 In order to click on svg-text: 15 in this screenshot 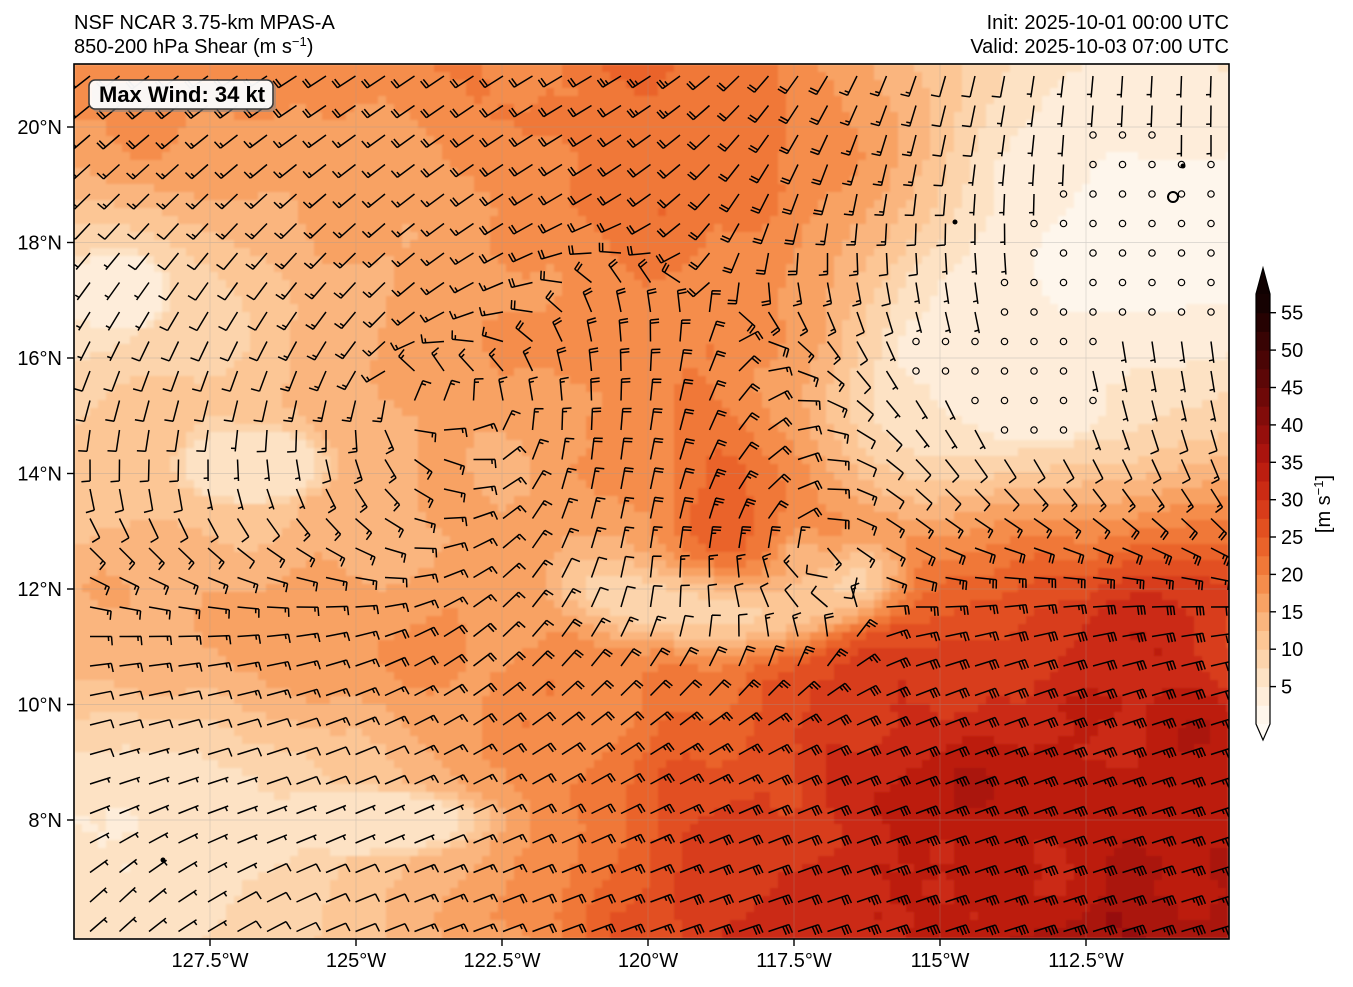, I will do `click(1292, 613)`.